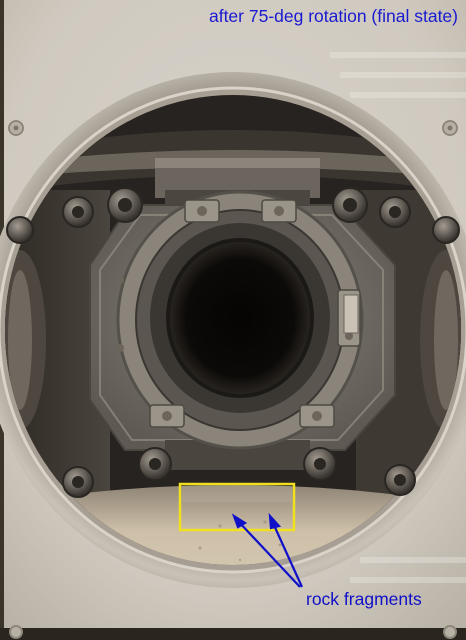 The width and height of the screenshot is (466, 640). Describe the element at coordinates (240, 318) in the screenshot. I see `bore` at that location.